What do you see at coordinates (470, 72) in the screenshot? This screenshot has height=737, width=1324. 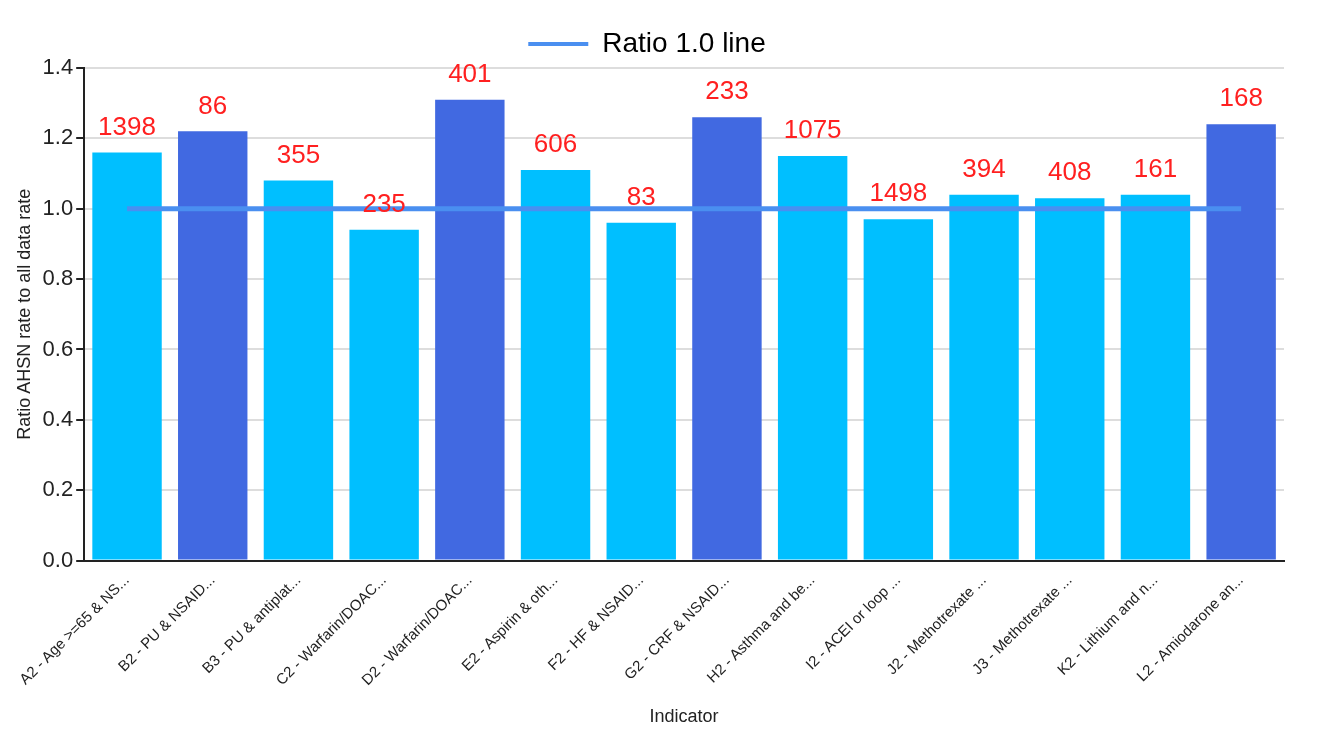 I see `annotation: 401` at bounding box center [470, 72].